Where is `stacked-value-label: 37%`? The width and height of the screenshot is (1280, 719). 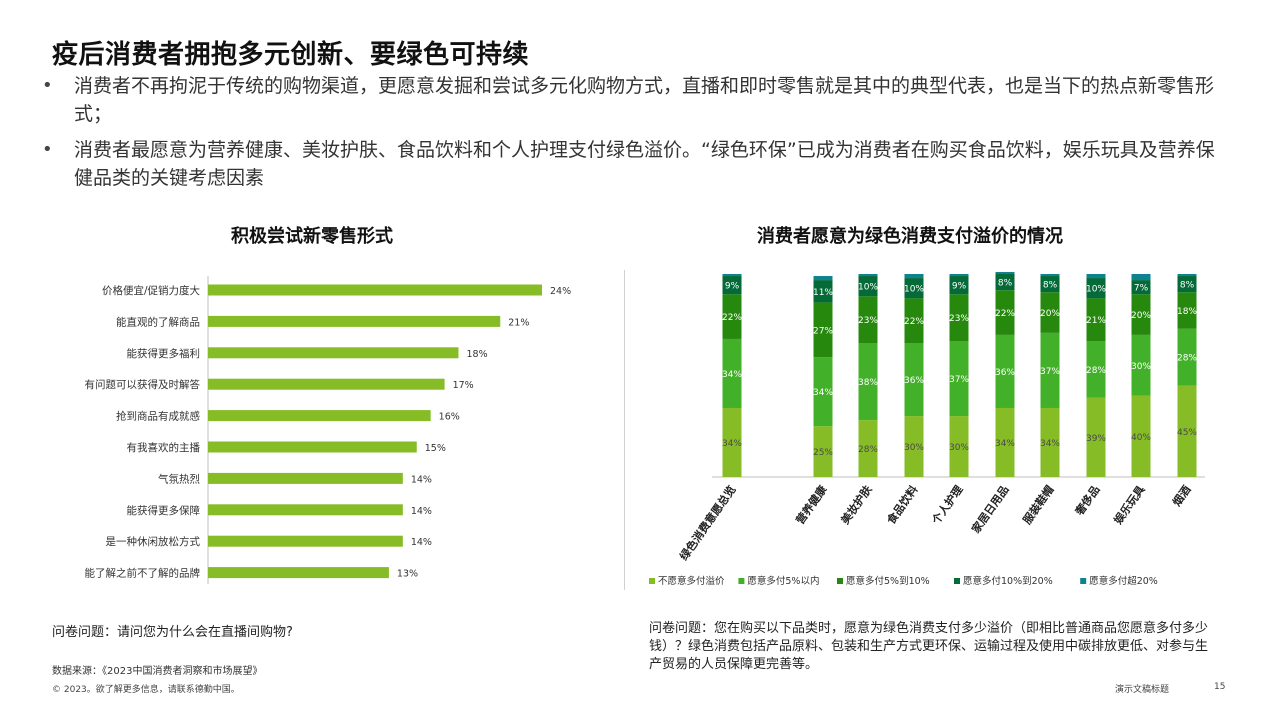 stacked-value-label: 37% is located at coordinates (959, 380).